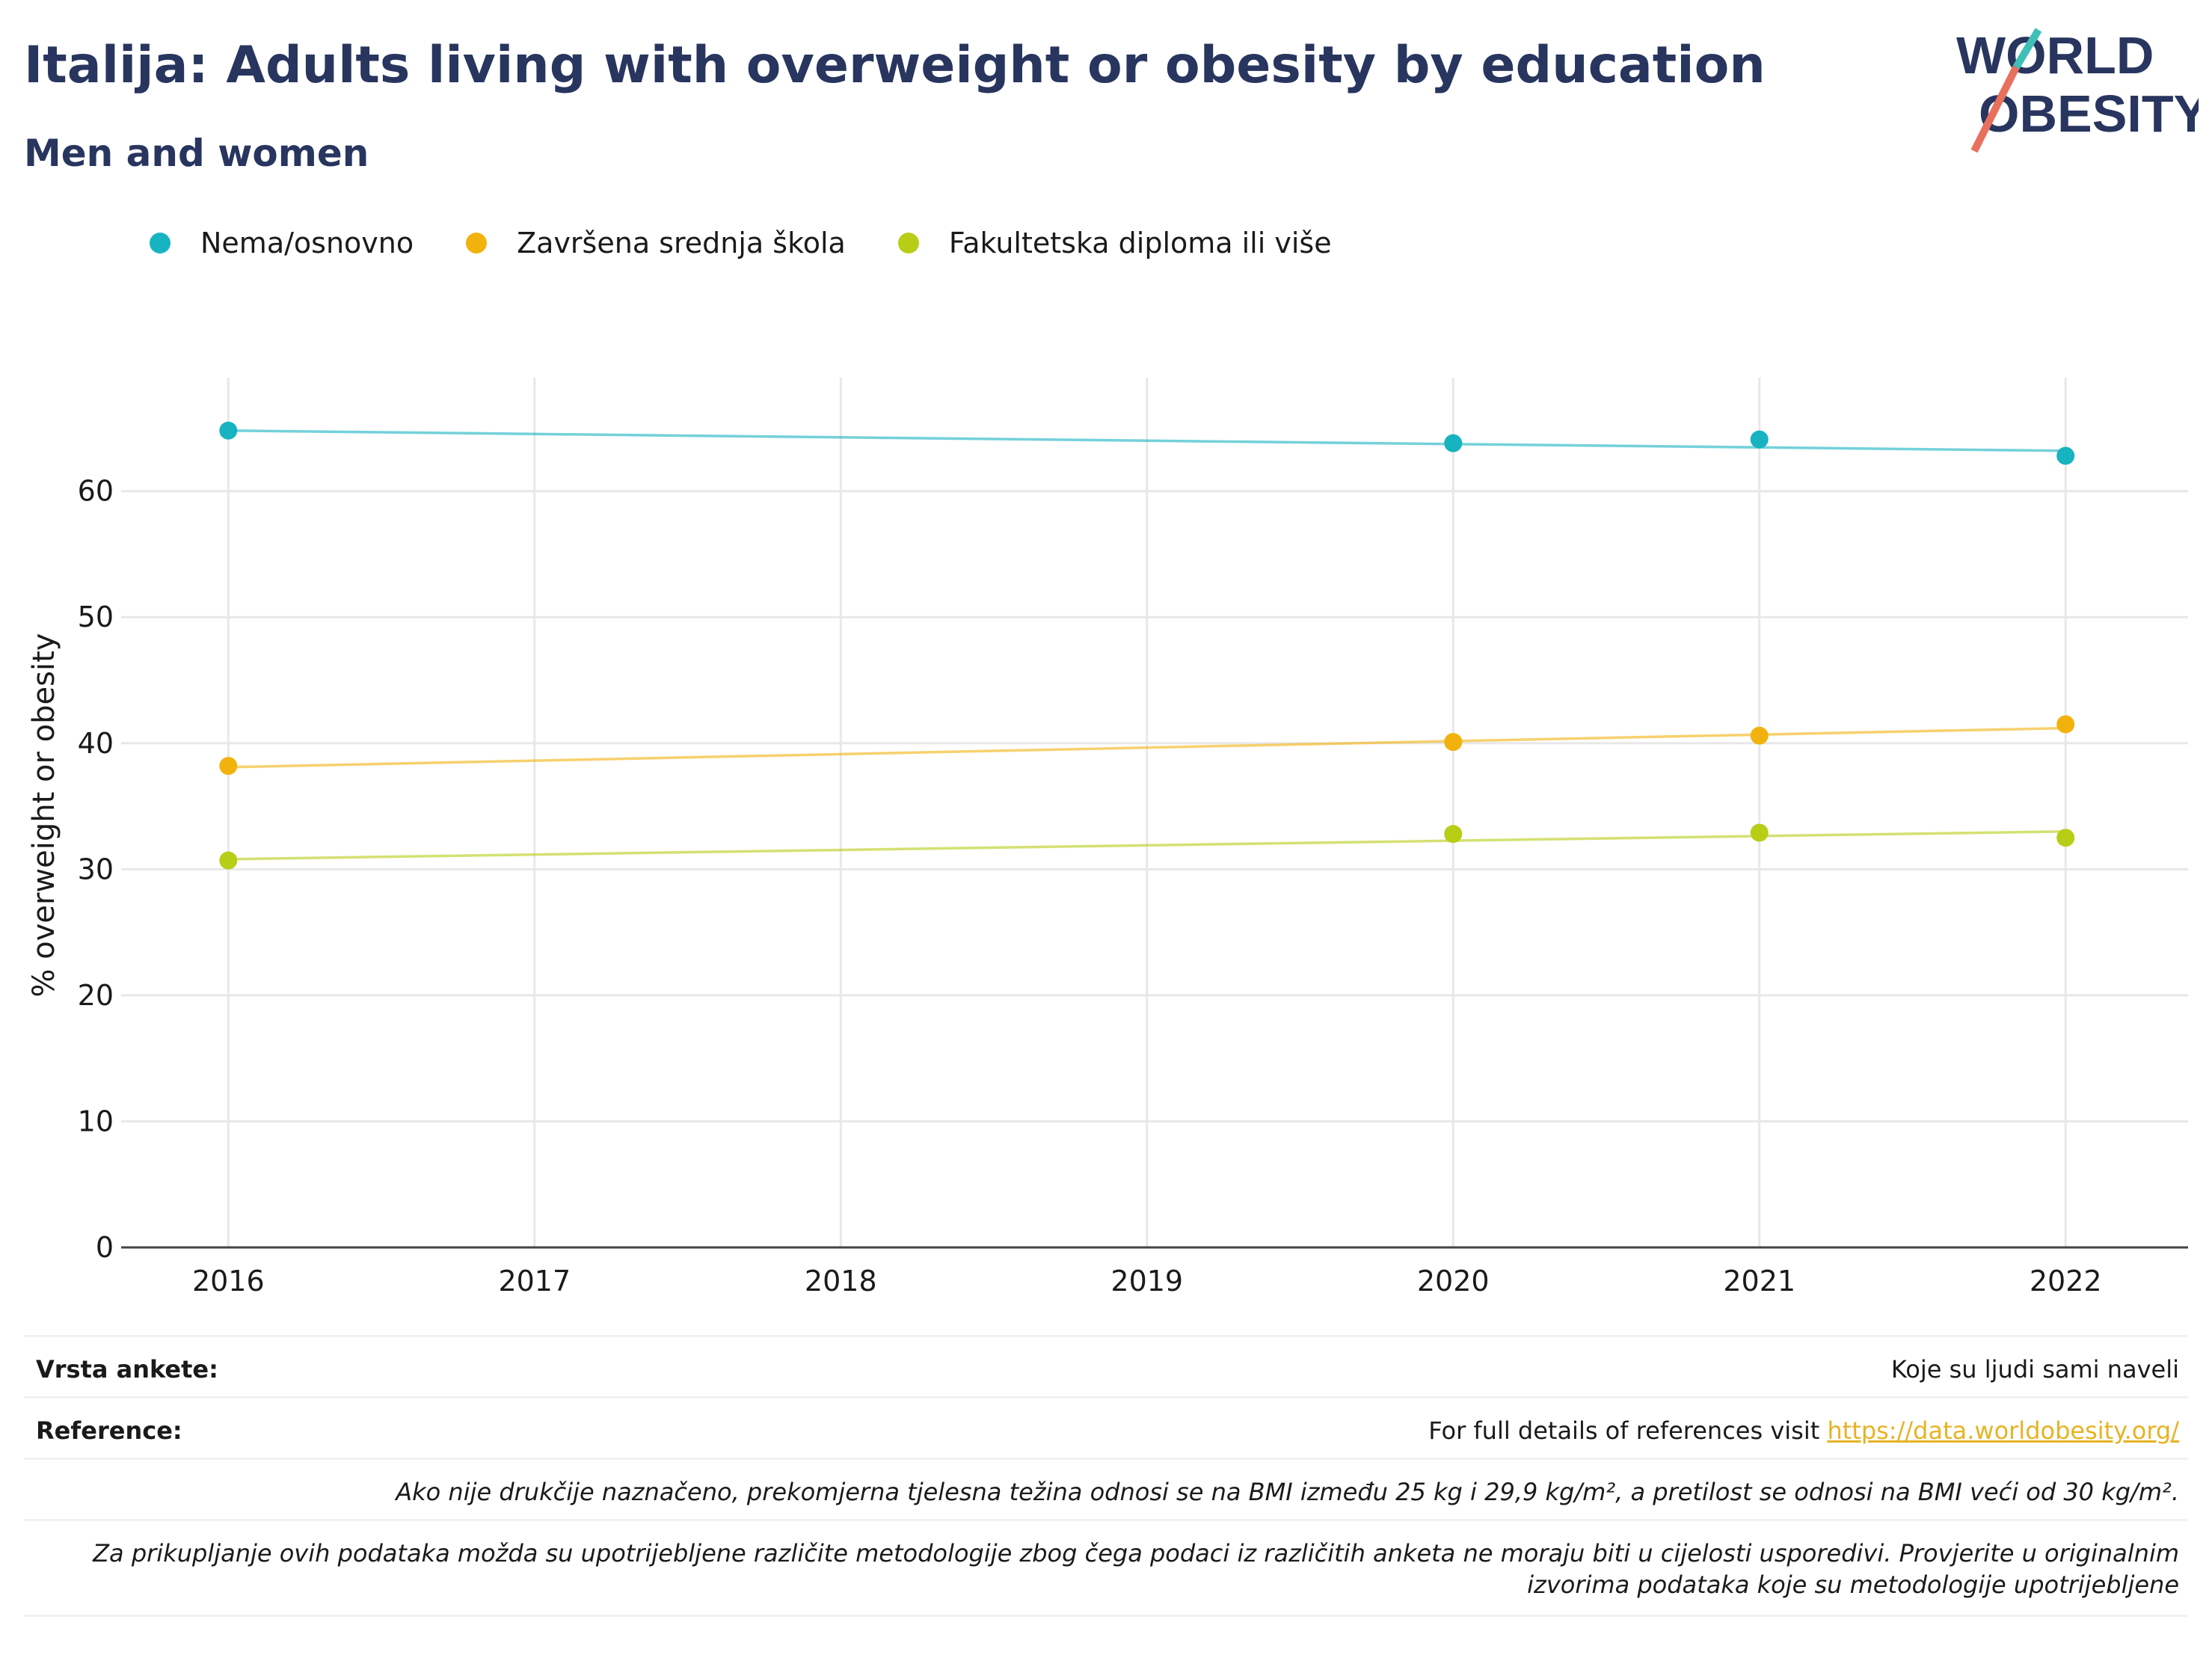  Describe the element at coordinates (96, 1121) in the screenshot. I see `y-tick-label: 10` at that location.